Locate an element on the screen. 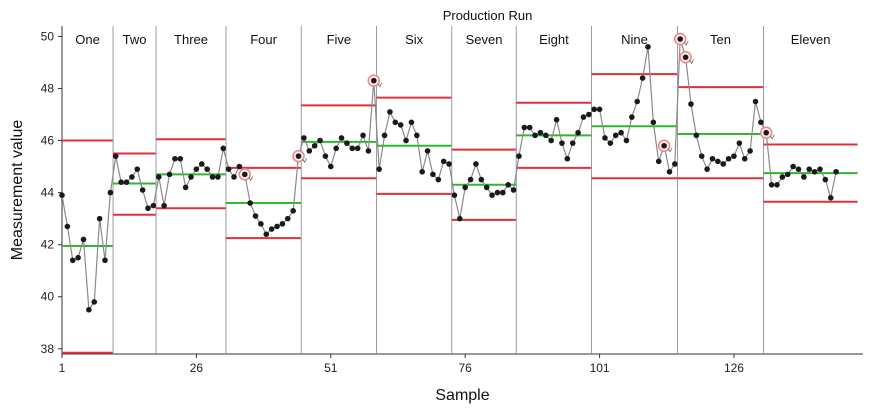 The width and height of the screenshot is (888, 410). y-tick-label: 42 is located at coordinates (48, 245).